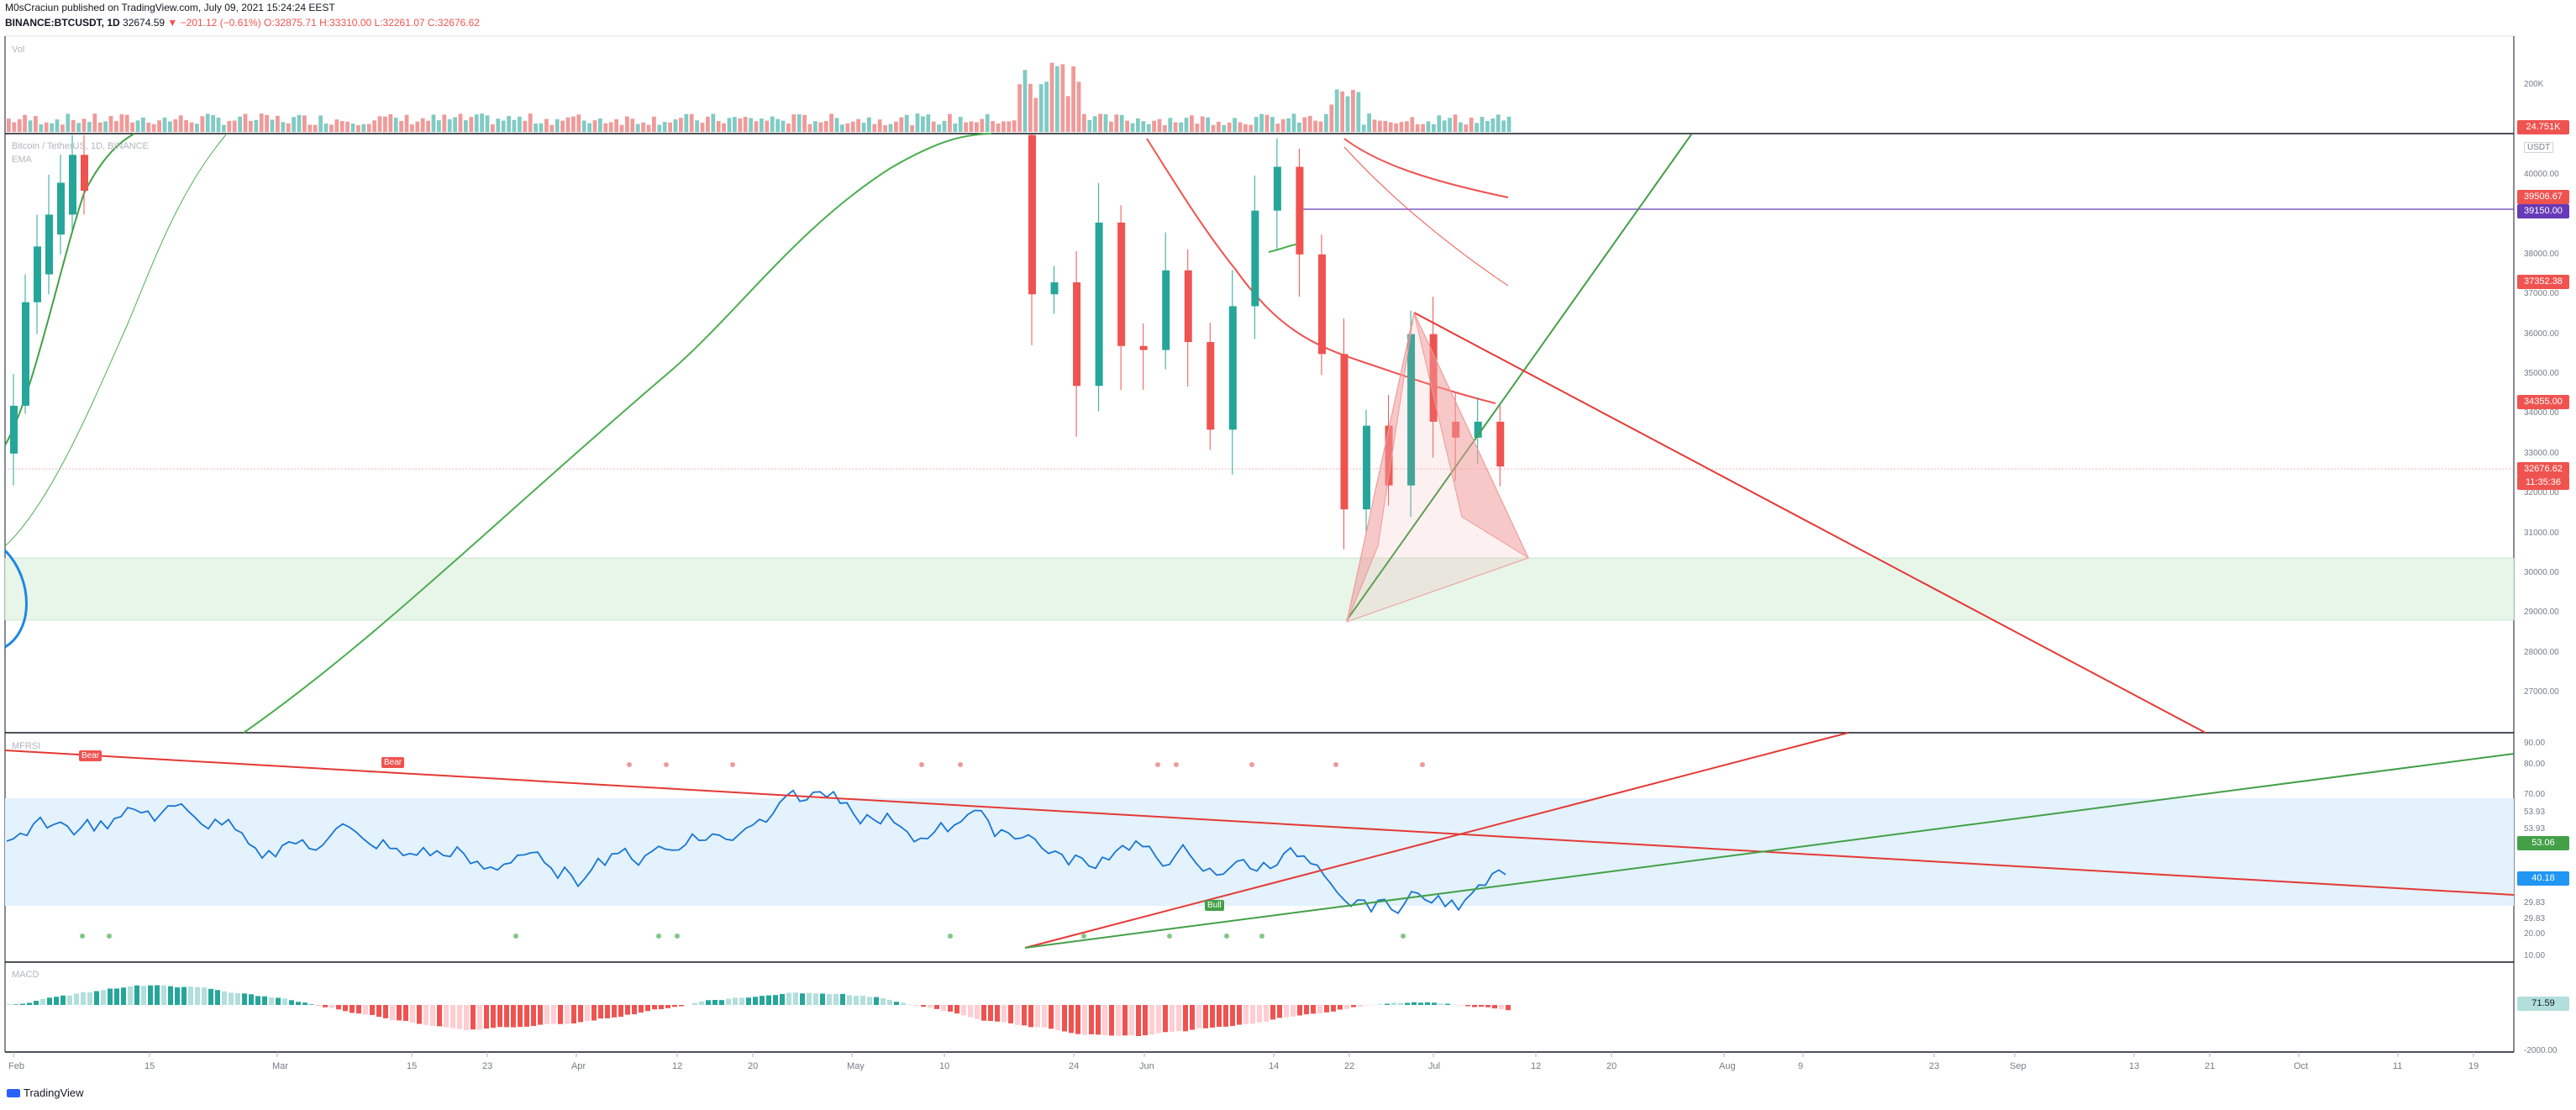  I want to click on rsi-tick-label: 70.00, so click(2535, 794).